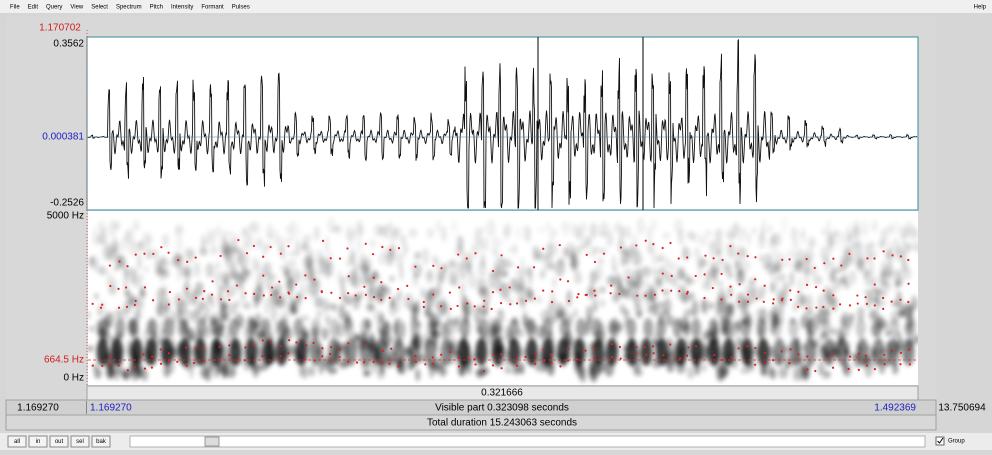 This screenshot has width=992, height=455. I want to click on menu-item: Select, so click(99, 8).